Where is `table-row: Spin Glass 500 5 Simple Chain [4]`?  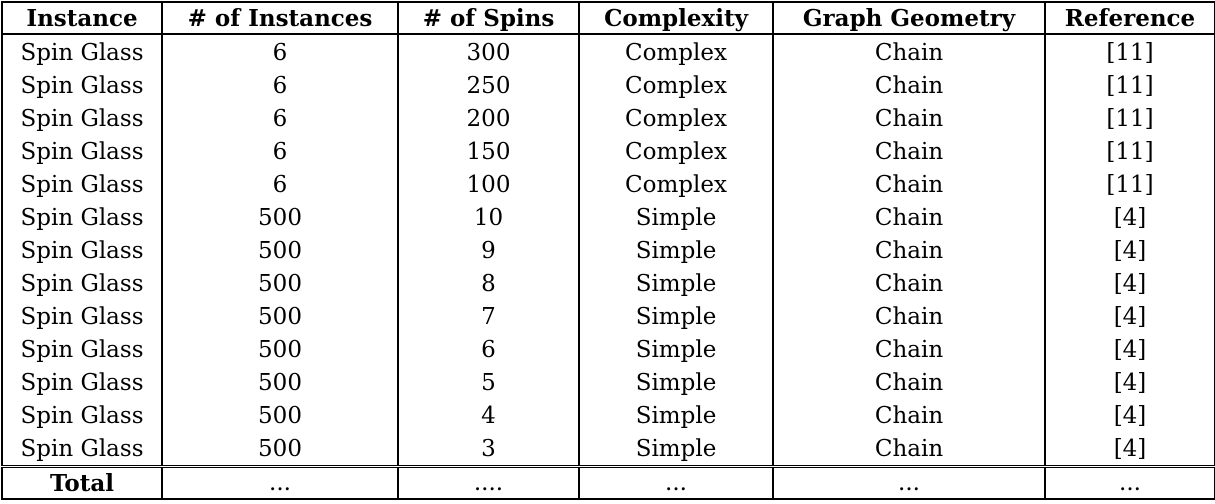
table-row: Spin Glass 500 5 Simple Chain [4] is located at coordinates (608, 382).